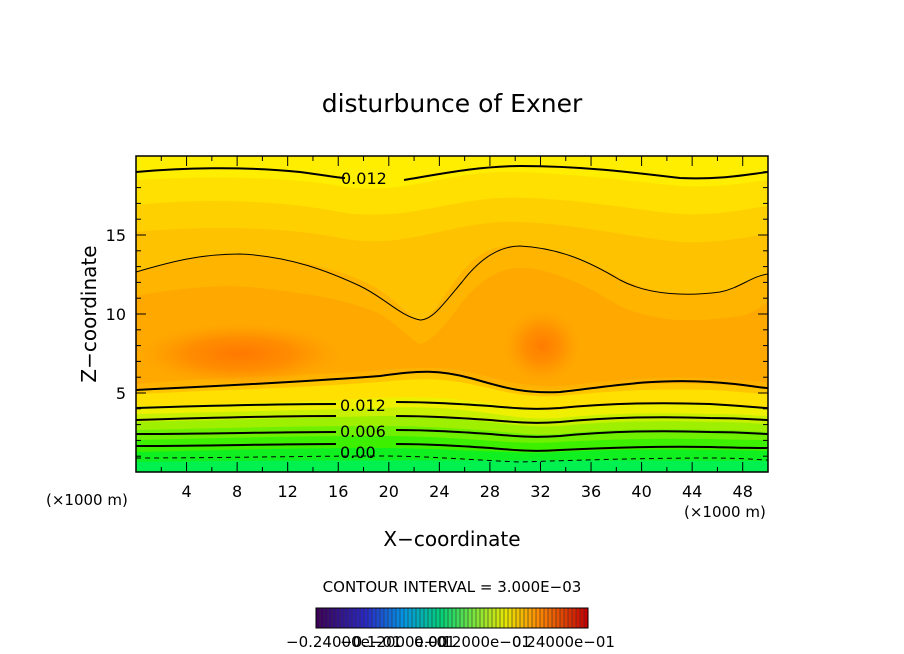 This screenshot has height=654, width=904. Describe the element at coordinates (87, 500) in the screenshot. I see `z-unit-label: (×1000 m)` at that location.